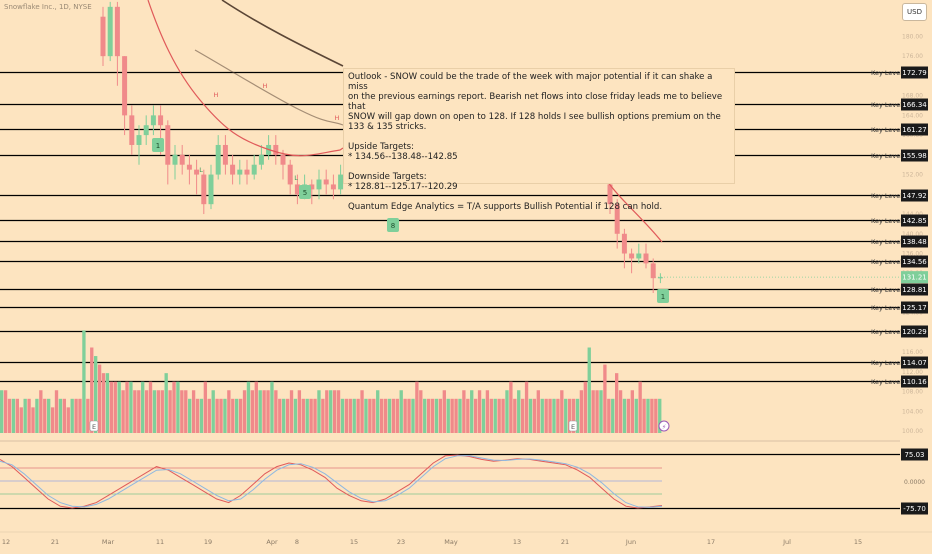  I want to click on earnings-event-label: E, so click(573, 427).